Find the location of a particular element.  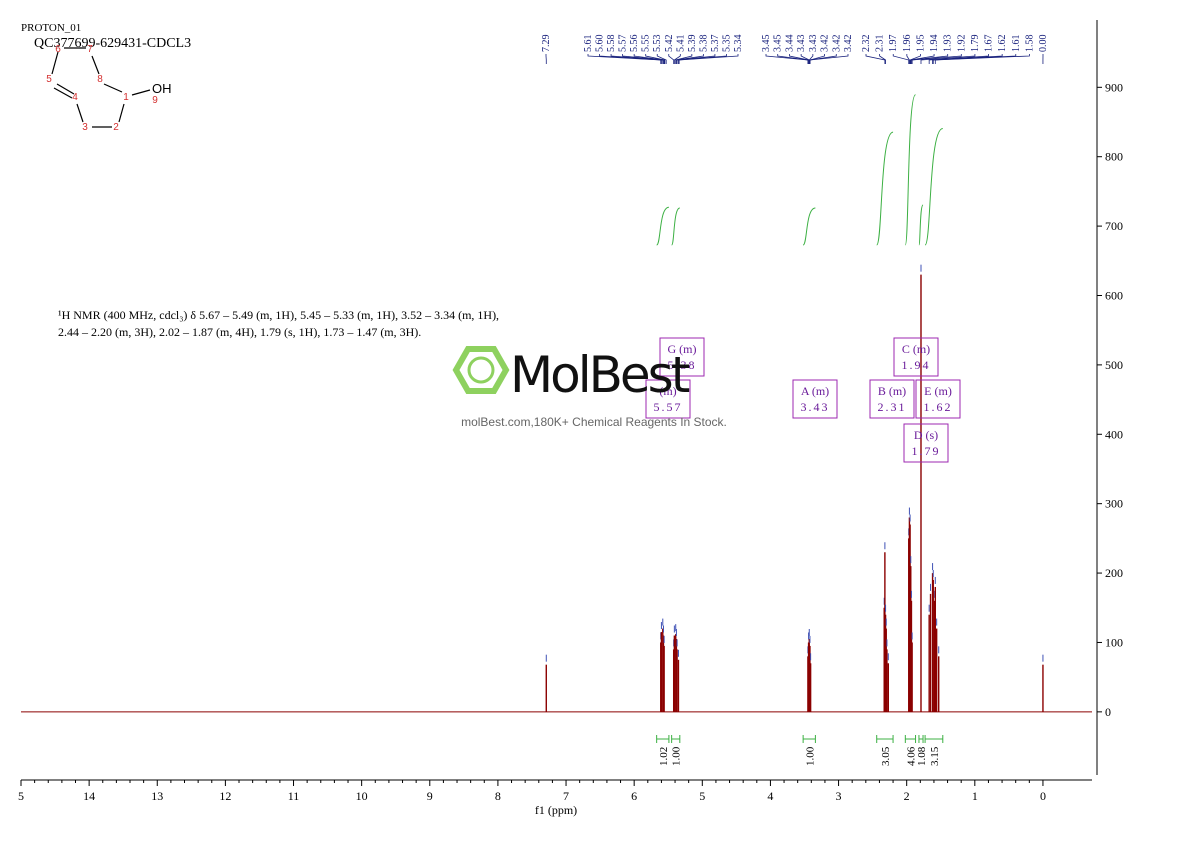

multiplet-label: A (m) is located at coordinates (815, 391).